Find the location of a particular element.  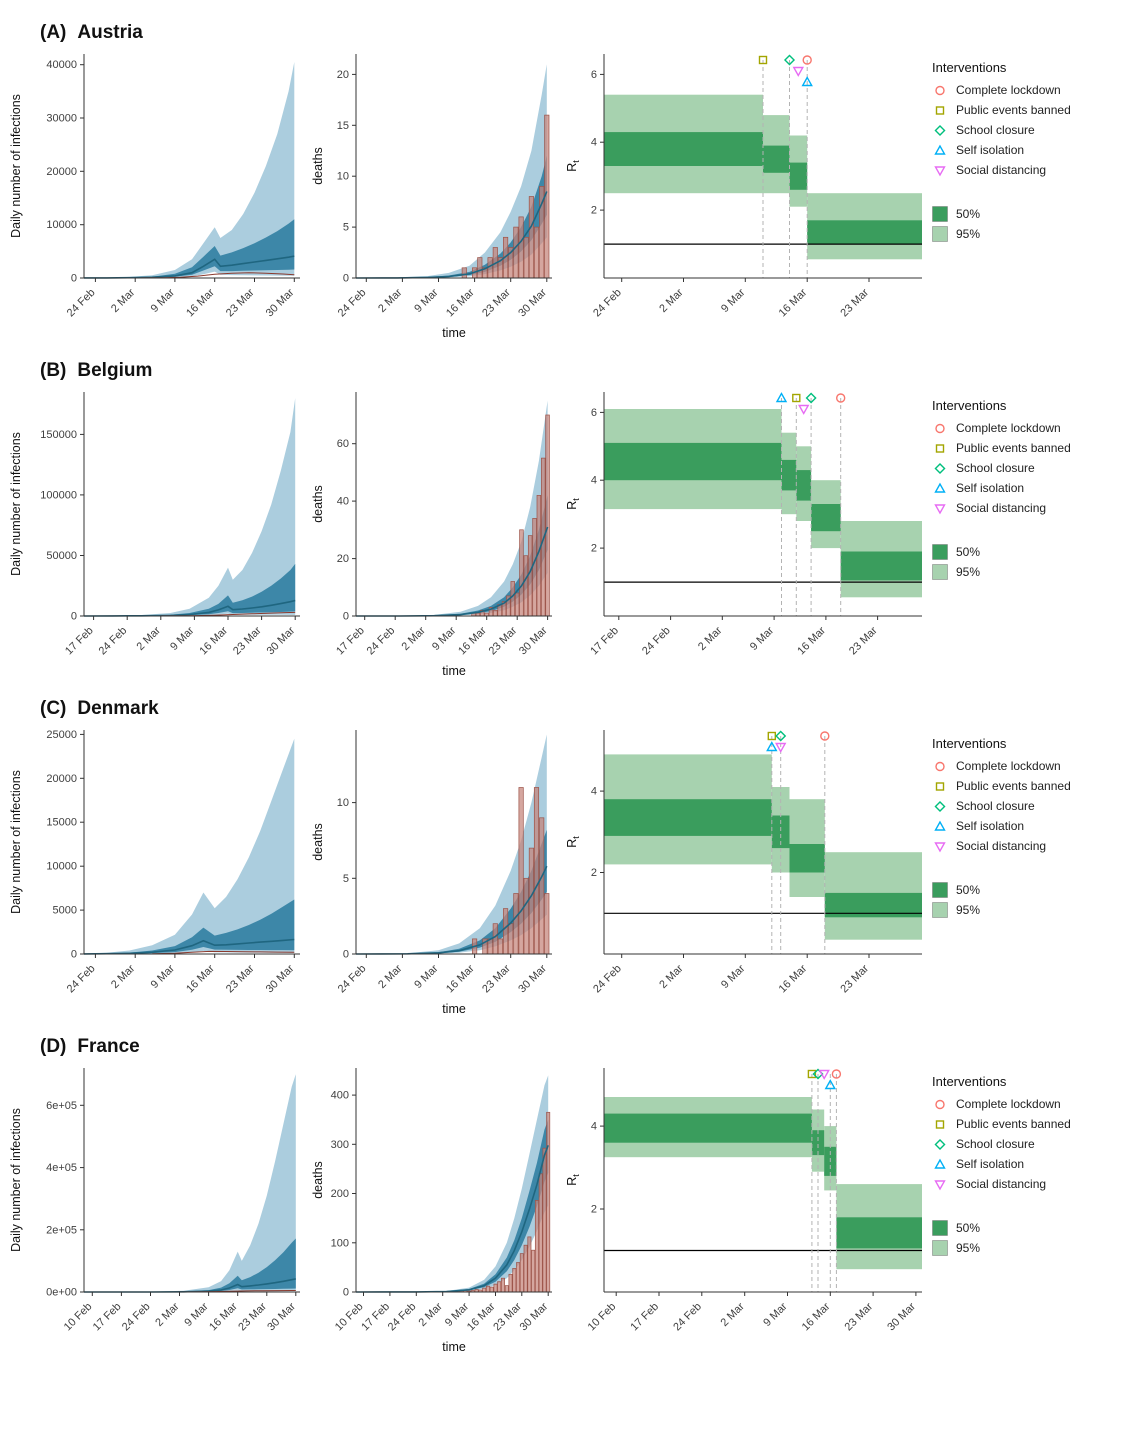

y-tick-label: 25000 is located at coordinates (61, 735).